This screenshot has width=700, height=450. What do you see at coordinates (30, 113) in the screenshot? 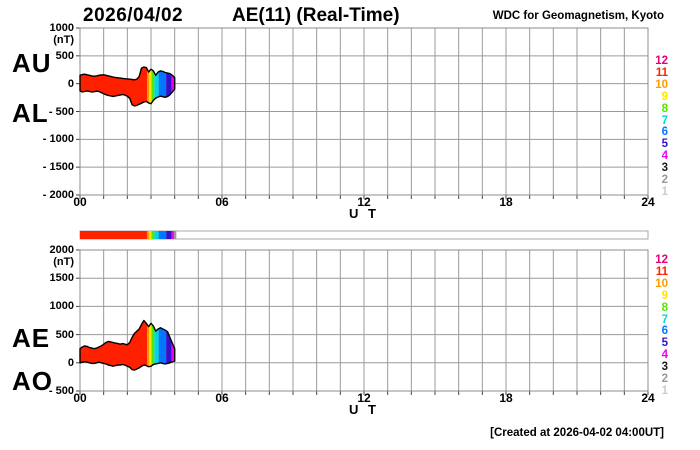
I see `series-label-al: AL` at bounding box center [30, 113].